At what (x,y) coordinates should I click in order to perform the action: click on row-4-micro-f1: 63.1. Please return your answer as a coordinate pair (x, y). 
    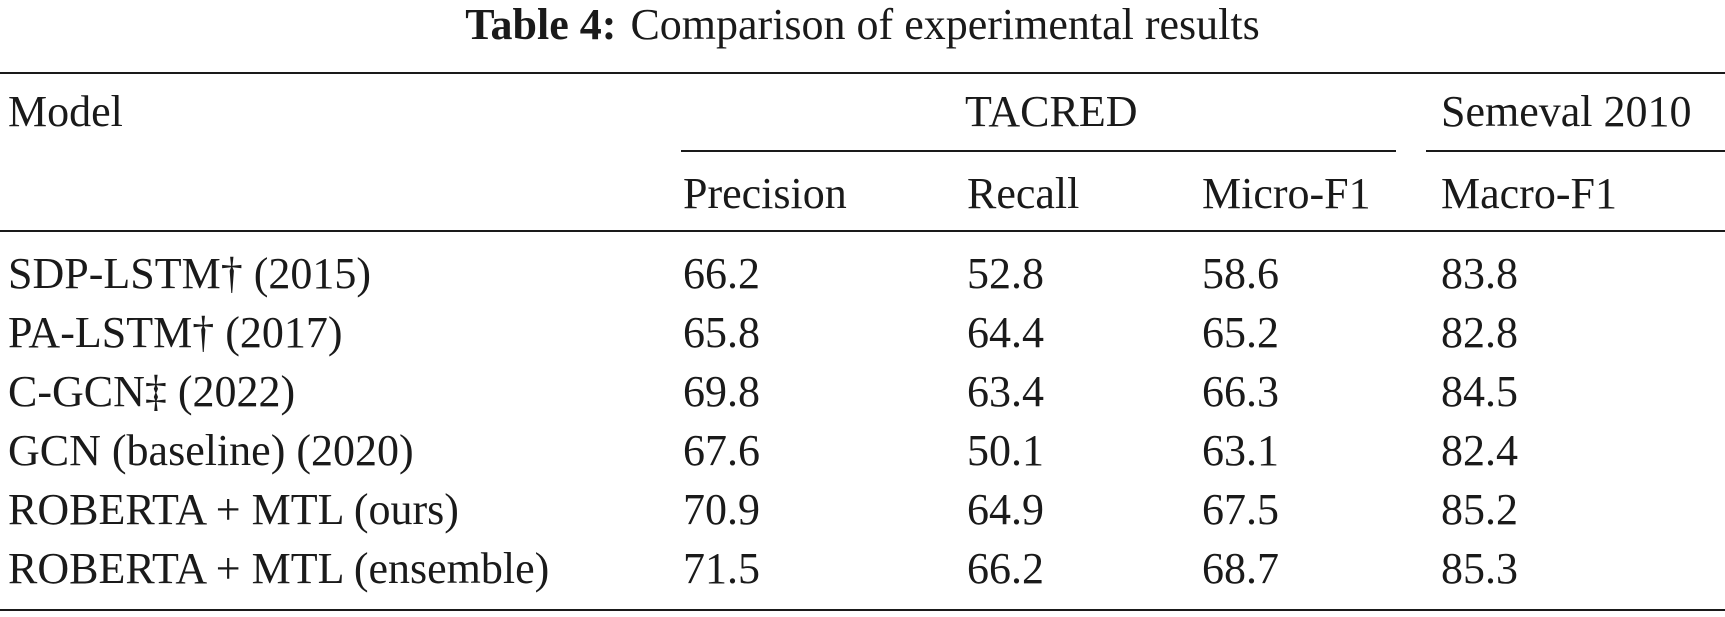
    Looking at the image, I should click on (1240, 450).